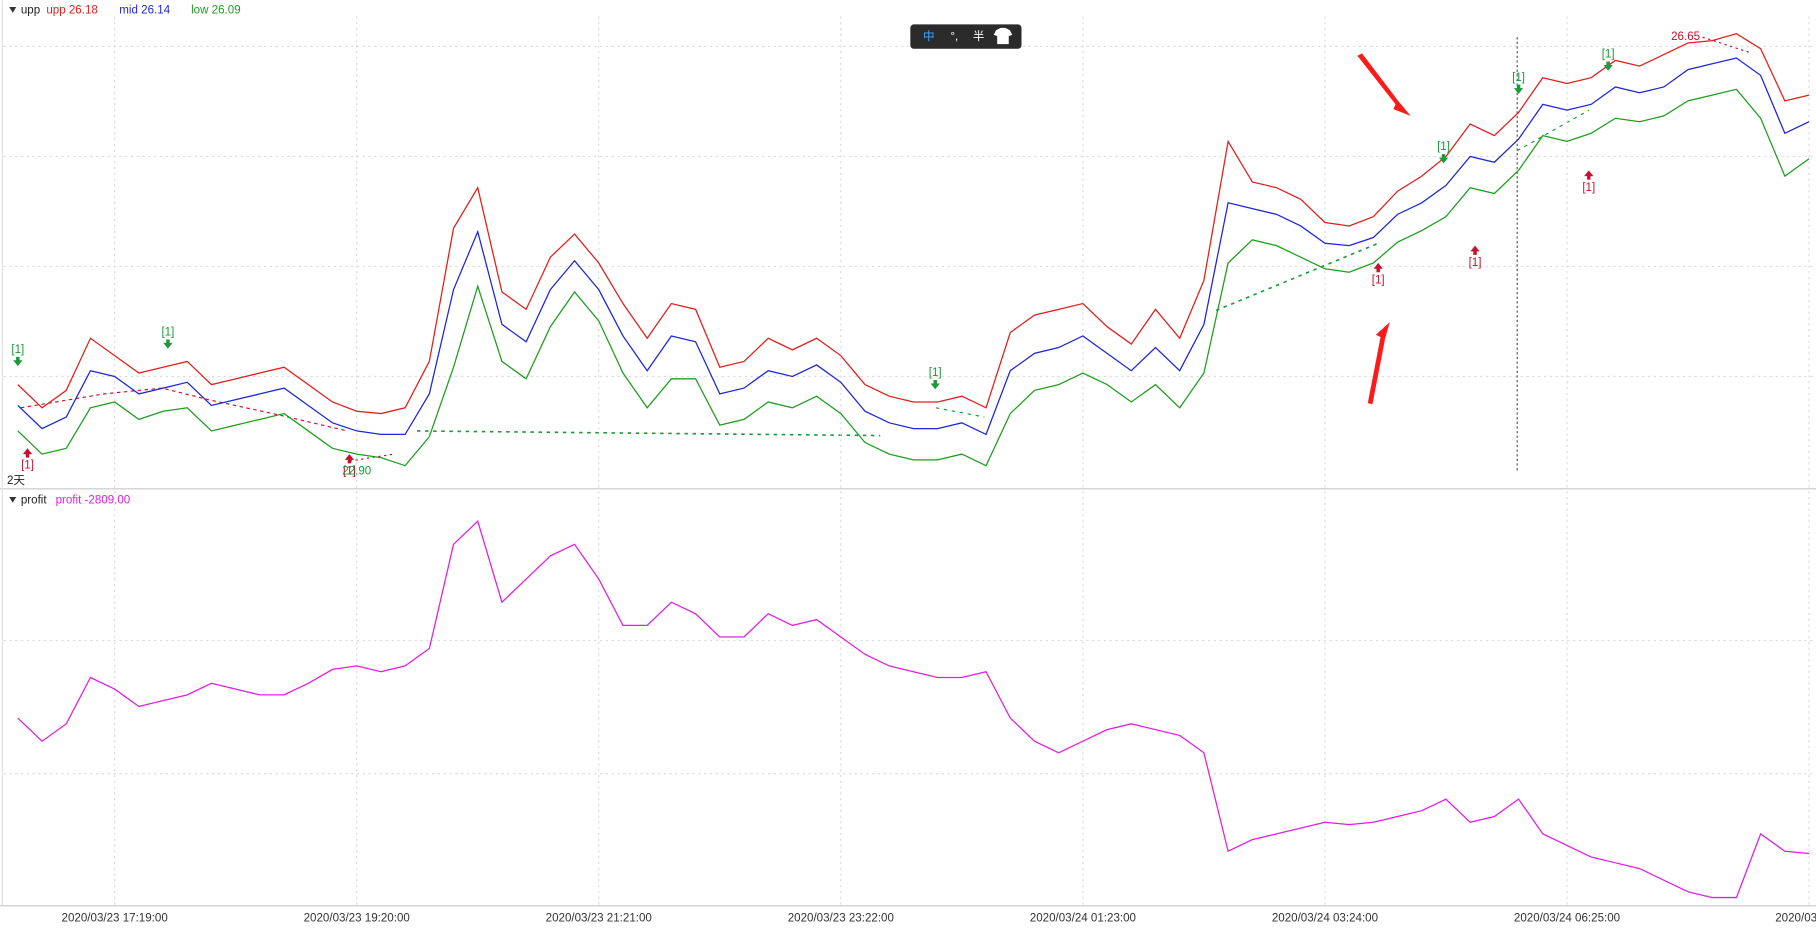  Describe the element at coordinates (30, 11) in the screenshot. I see `panel-title: upp` at that location.